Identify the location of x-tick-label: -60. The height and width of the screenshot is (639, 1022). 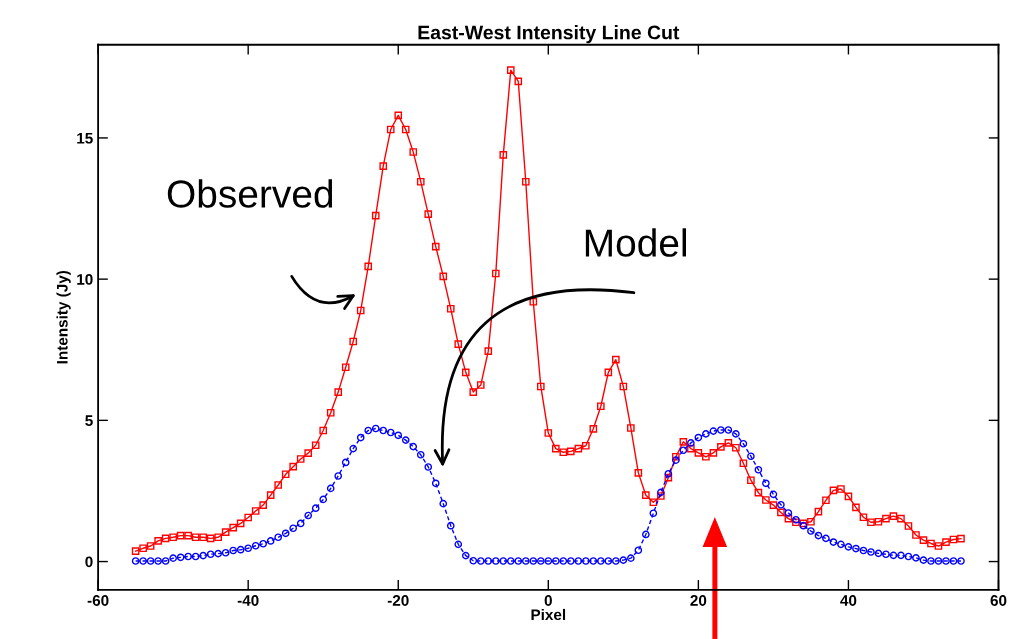
(98, 600).